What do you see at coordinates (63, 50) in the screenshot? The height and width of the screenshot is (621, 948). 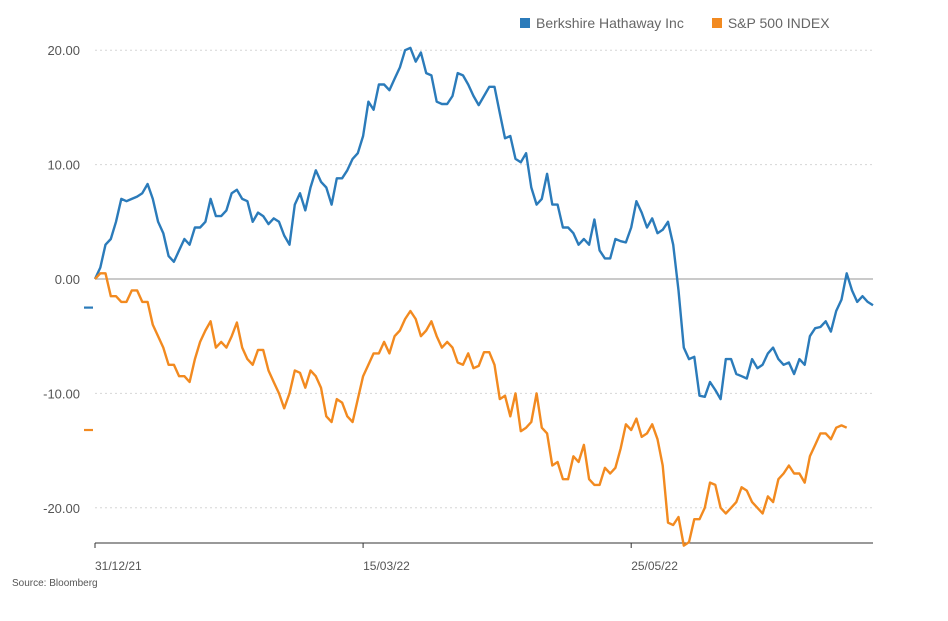 I see `y-tick-label: 20.00` at bounding box center [63, 50].